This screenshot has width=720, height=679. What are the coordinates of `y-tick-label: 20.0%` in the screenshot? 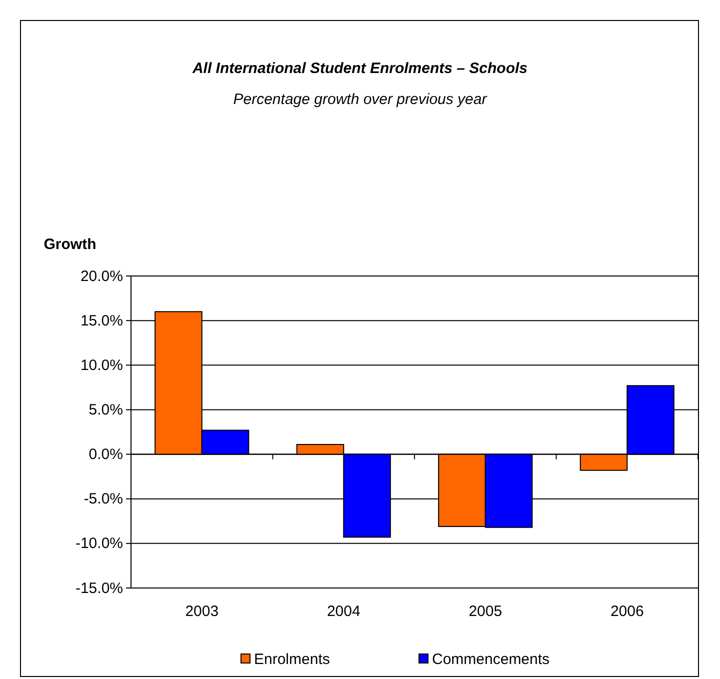 It's located at (101, 276).